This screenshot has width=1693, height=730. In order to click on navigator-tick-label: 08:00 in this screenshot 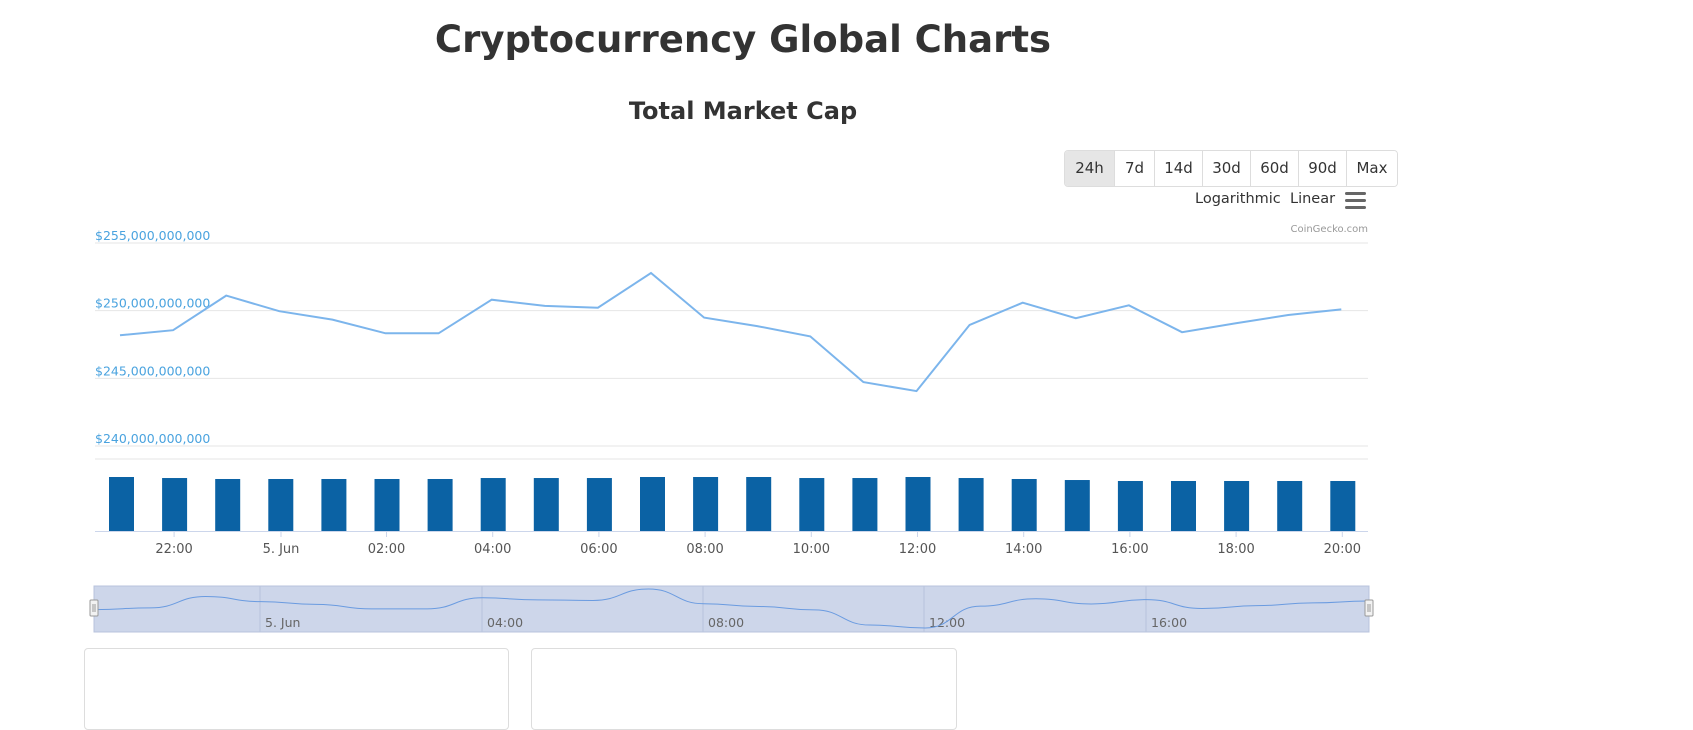, I will do `click(726, 622)`.